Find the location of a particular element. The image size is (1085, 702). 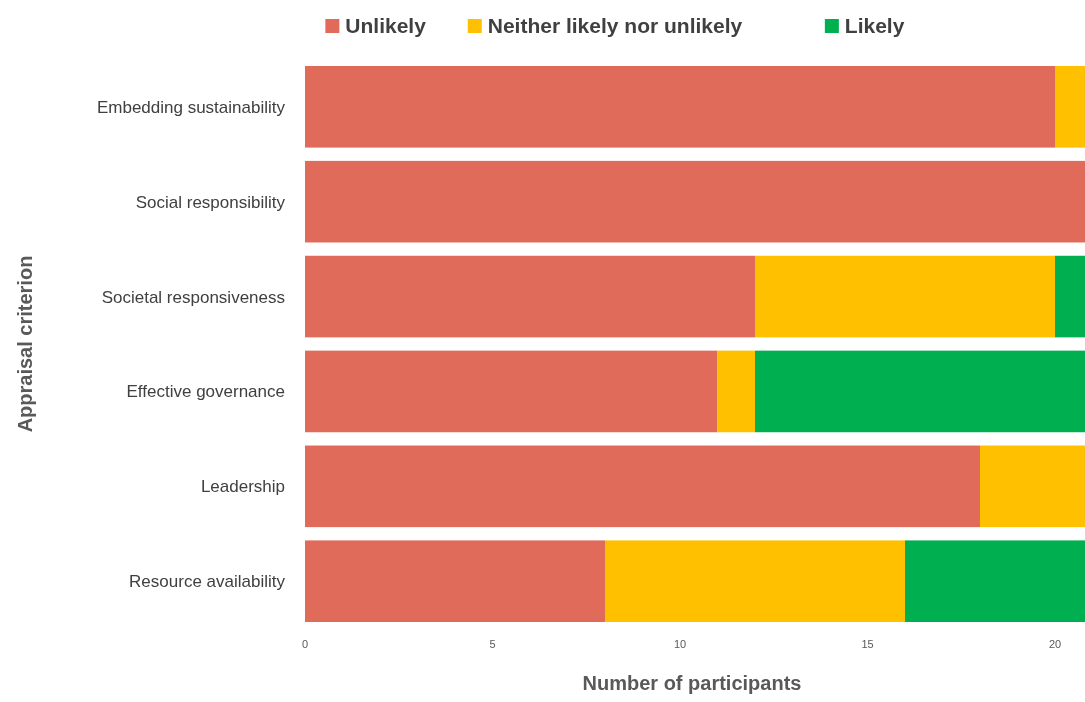

y-axis-title: Appraisal criterion is located at coordinates (25, 344).